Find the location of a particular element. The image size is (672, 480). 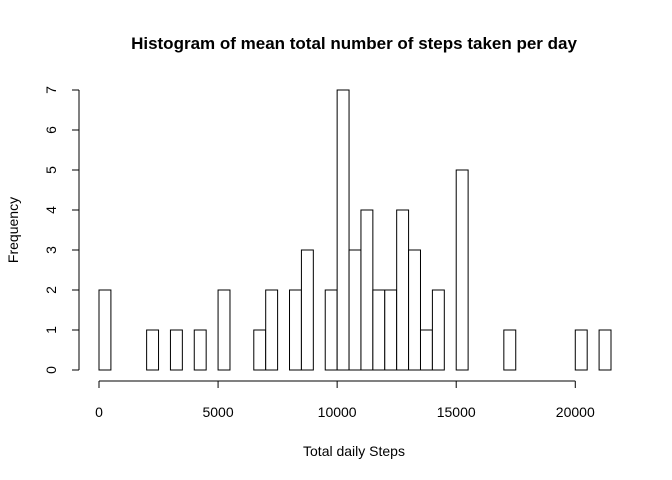

y-tick-label: 6 is located at coordinates (51, 130).